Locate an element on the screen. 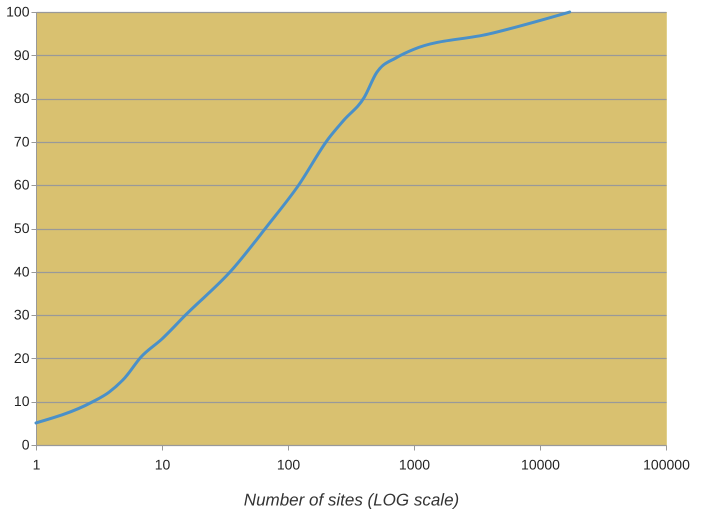 The height and width of the screenshot is (529, 716). x-tick-label: 1000 is located at coordinates (414, 464).